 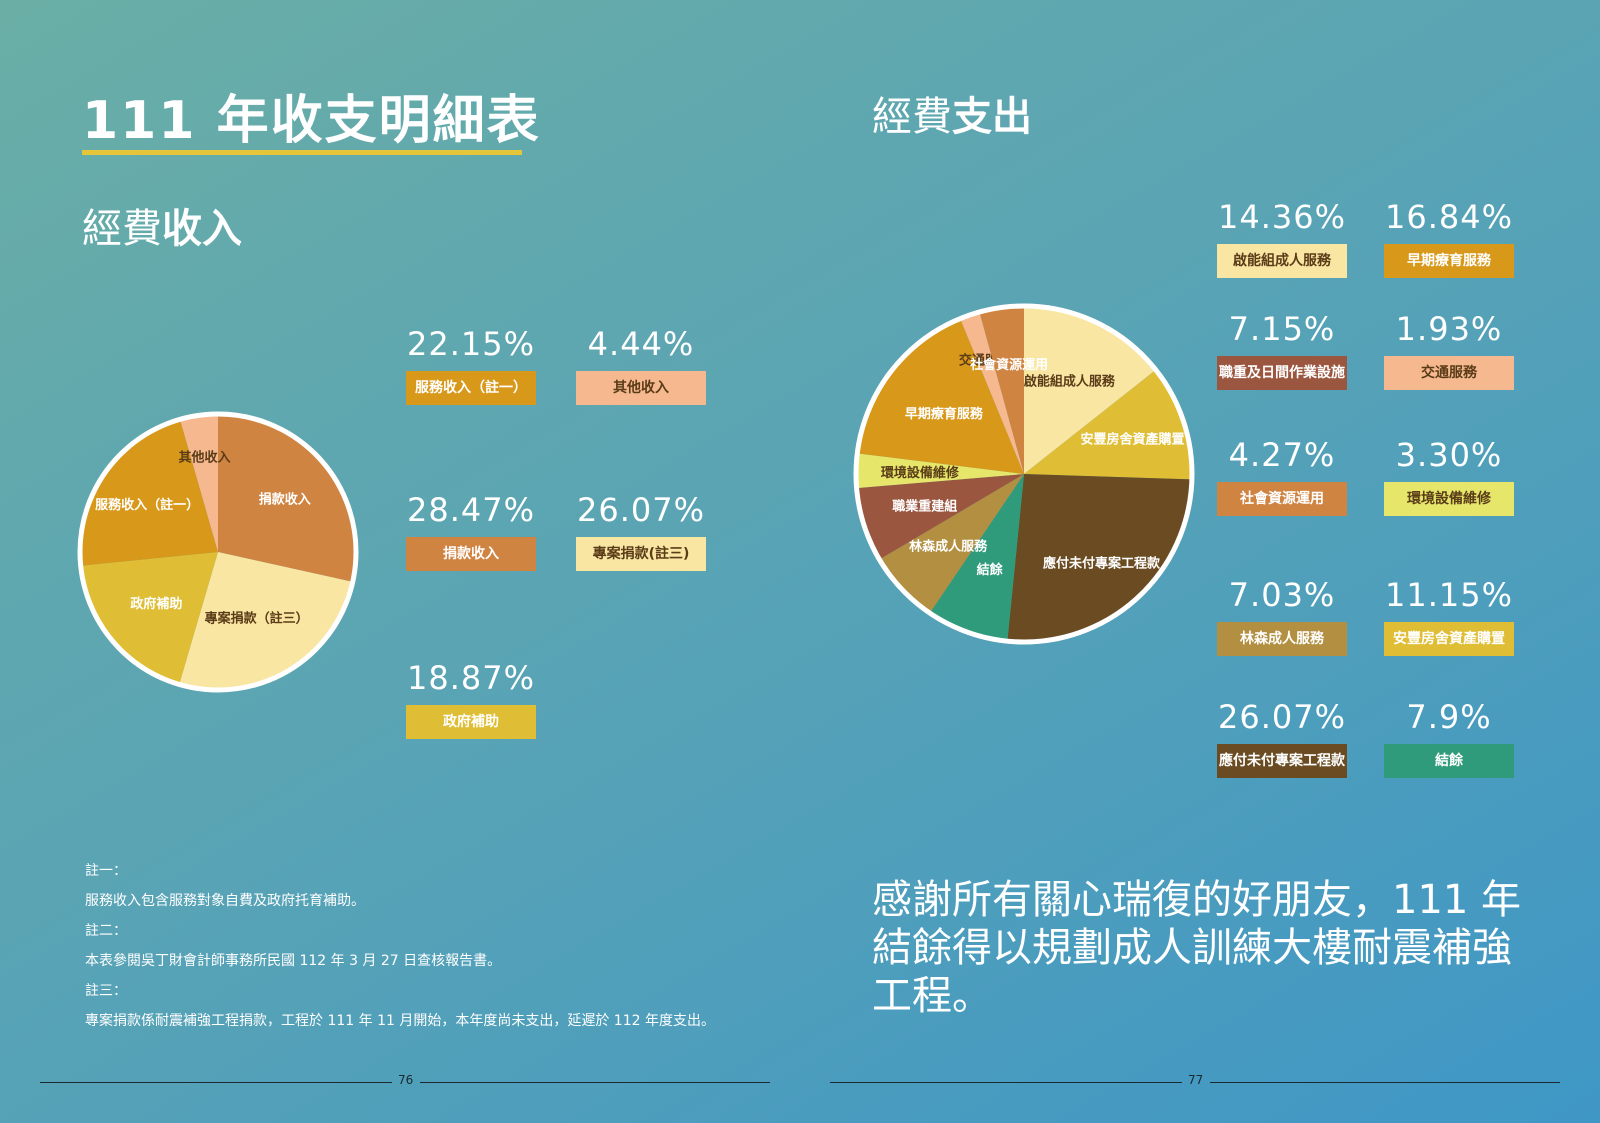 What do you see at coordinates (1281, 217) in the screenshot?
I see `legend-percent: 14.36%` at bounding box center [1281, 217].